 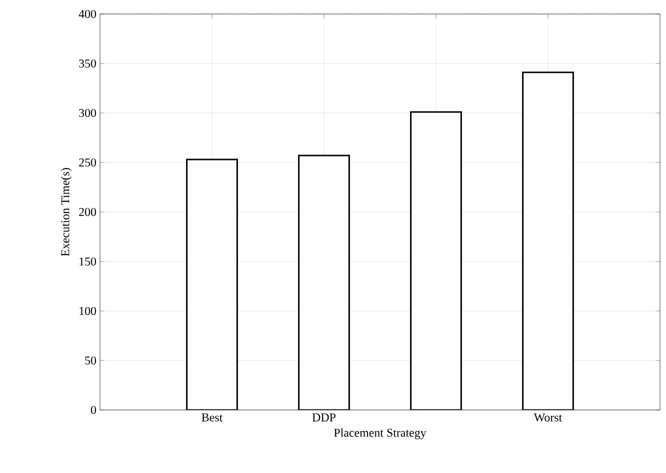 What do you see at coordinates (212, 418) in the screenshot?
I see `x-tick-label: Best` at bounding box center [212, 418].